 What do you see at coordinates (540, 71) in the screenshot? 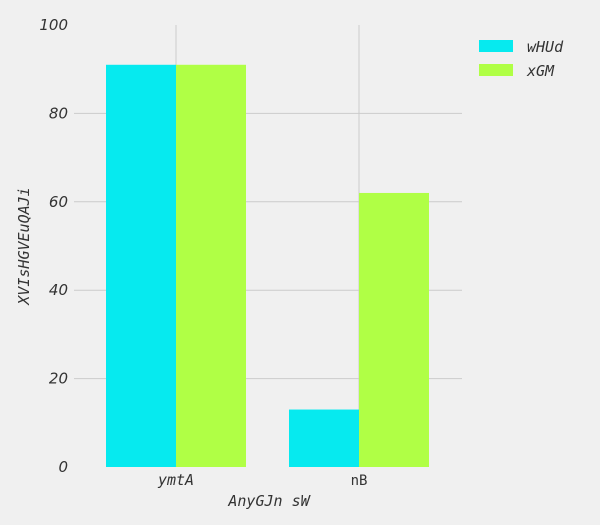
I see `legend-label-xGM: xGM` at bounding box center [540, 71].